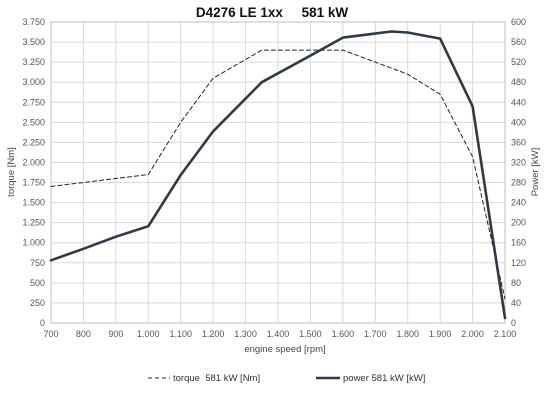 This screenshot has width=550, height=400. Describe the element at coordinates (286, 378) in the screenshot. I see `legend: torque 581 kW [Nm] power 581 kW [kW]` at that location.